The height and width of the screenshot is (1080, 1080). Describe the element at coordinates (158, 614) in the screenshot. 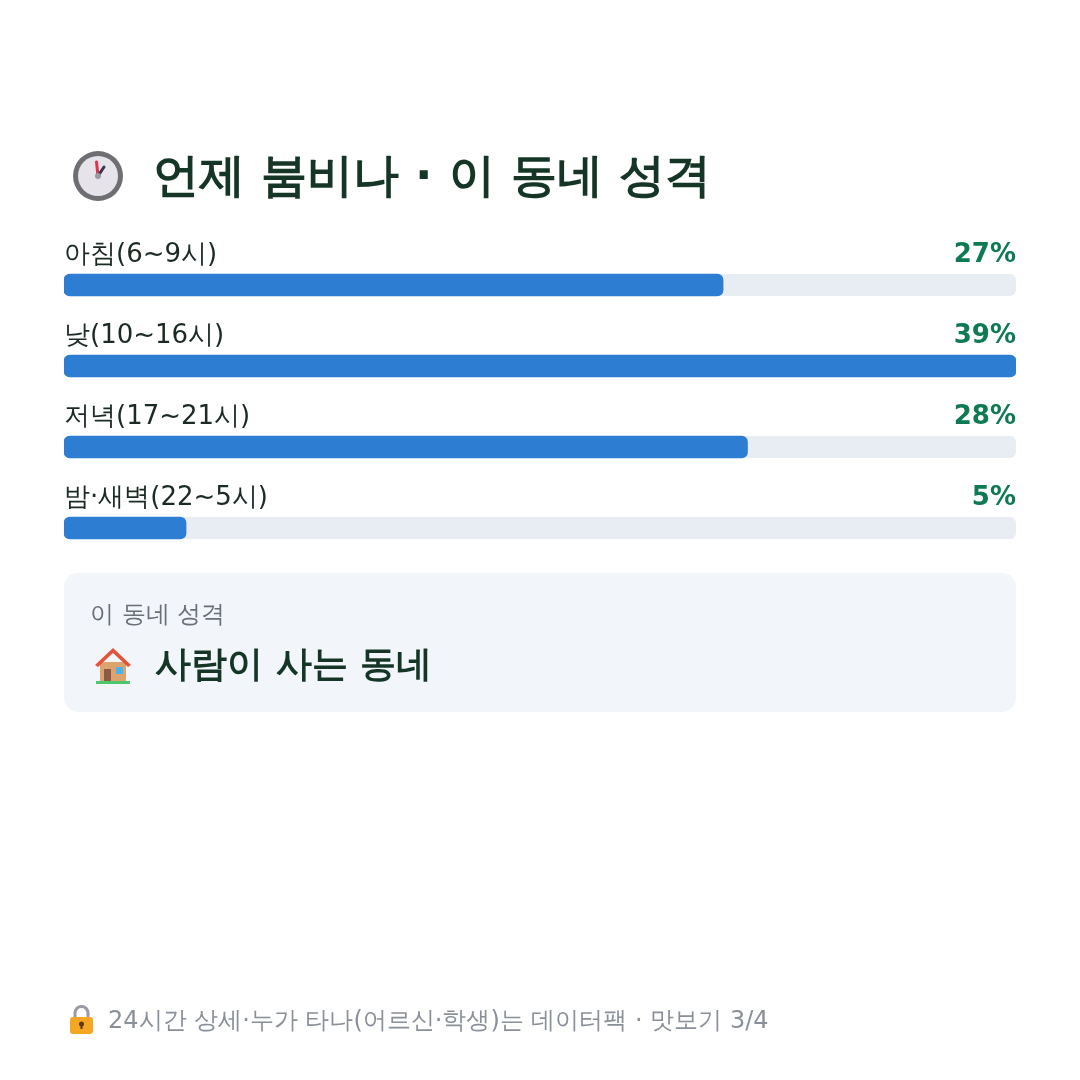

I see `text: 이 동네 성격` at that location.